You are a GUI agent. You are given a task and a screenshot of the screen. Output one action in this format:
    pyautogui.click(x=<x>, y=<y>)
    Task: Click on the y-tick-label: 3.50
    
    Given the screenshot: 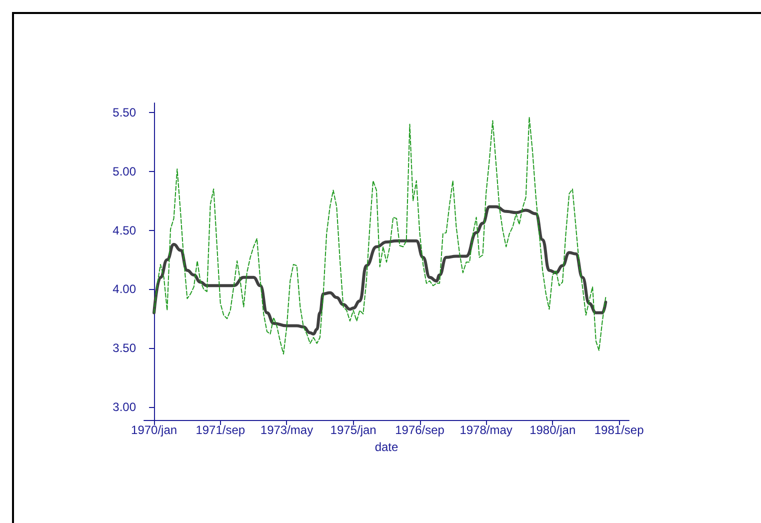 What is the action you would take?
    pyautogui.click(x=124, y=348)
    